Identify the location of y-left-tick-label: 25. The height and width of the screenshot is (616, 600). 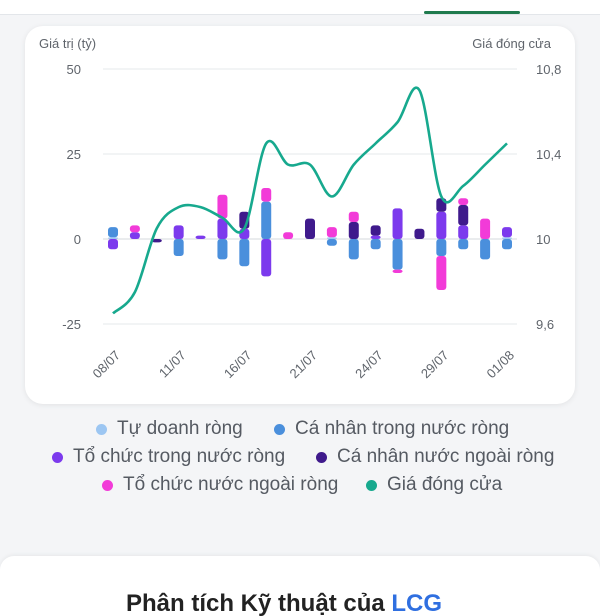
(74, 154).